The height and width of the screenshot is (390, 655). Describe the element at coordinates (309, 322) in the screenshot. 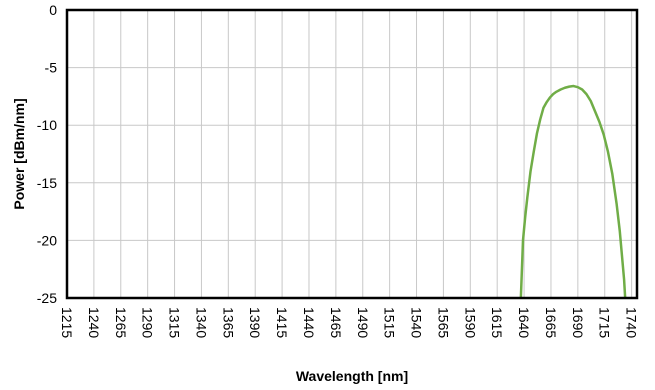

I see `x-tick-label: 1440` at that location.